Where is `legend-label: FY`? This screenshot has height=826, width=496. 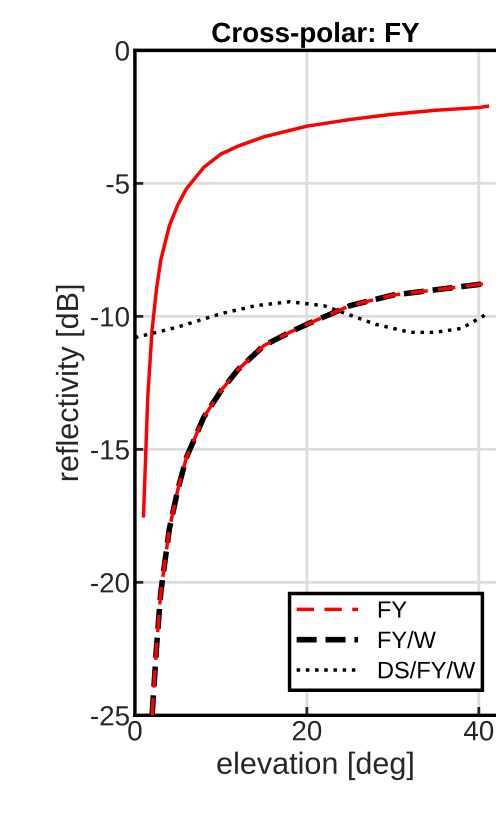 legend-label: FY is located at coordinates (392, 609).